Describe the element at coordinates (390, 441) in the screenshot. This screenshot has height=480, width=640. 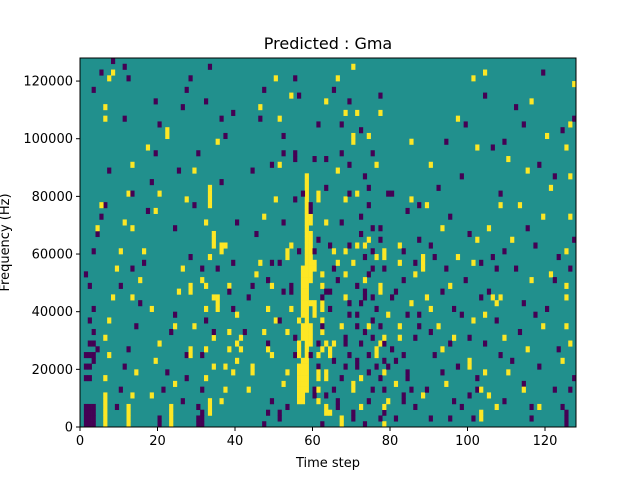
I see `x-tick-label: 80` at that location.